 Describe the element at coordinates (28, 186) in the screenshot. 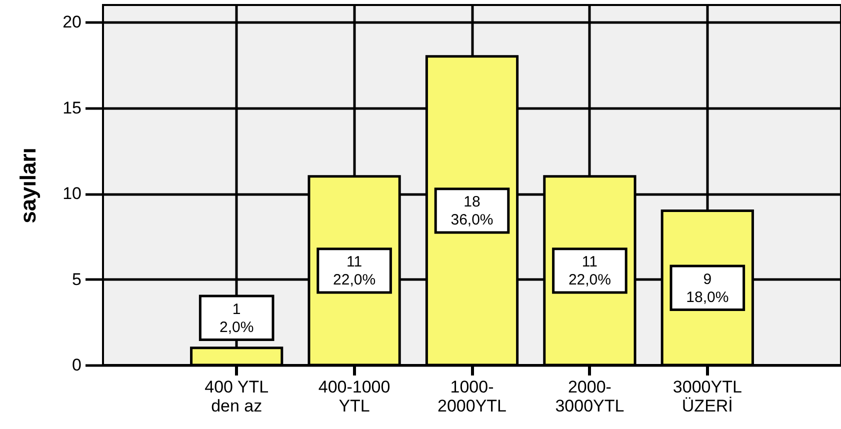

I see `y-axis-title: sayıları` at that location.